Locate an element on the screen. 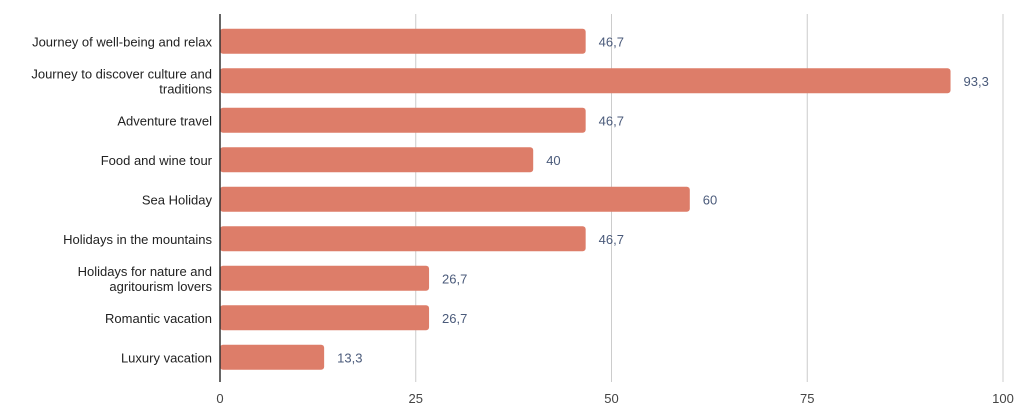  category-label-line: traditions is located at coordinates (185, 88).